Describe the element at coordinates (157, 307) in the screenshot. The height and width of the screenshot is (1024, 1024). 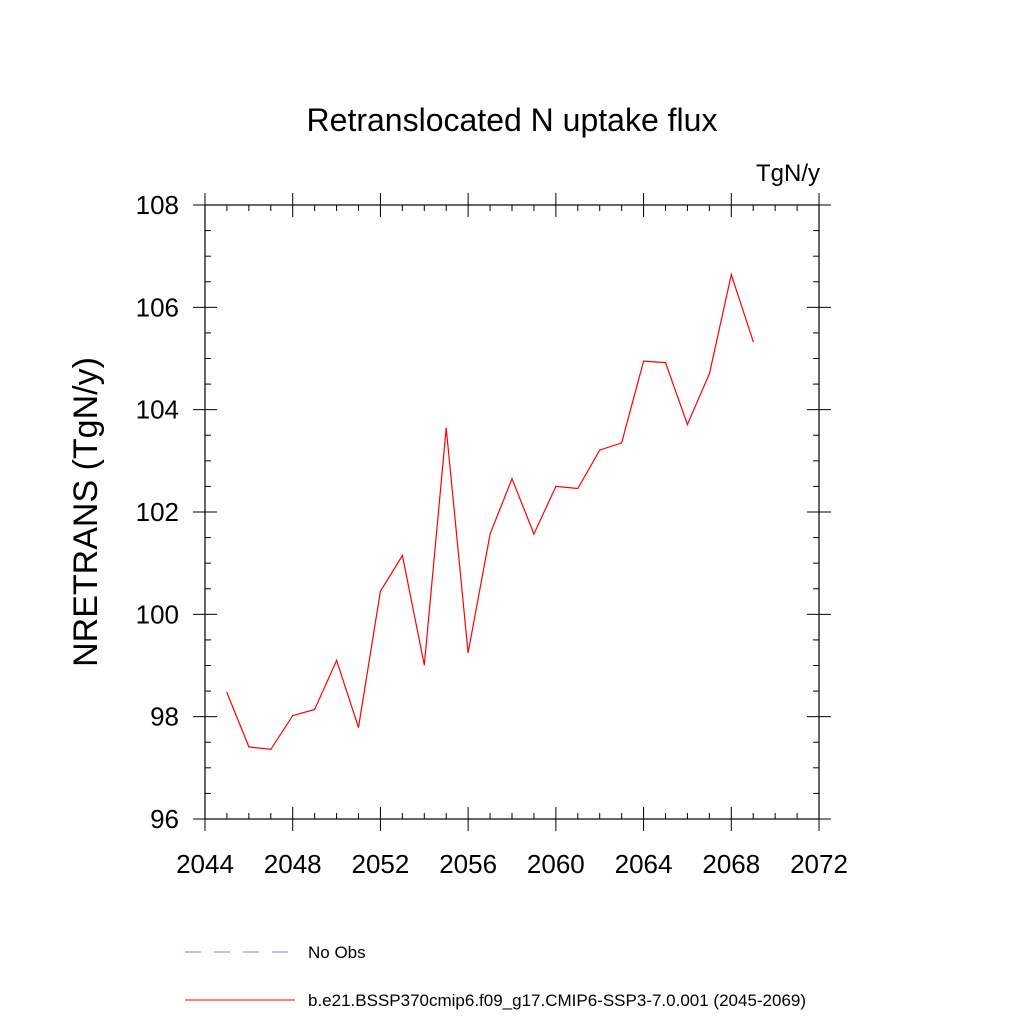
I see `y-tick-label: 106` at that location.